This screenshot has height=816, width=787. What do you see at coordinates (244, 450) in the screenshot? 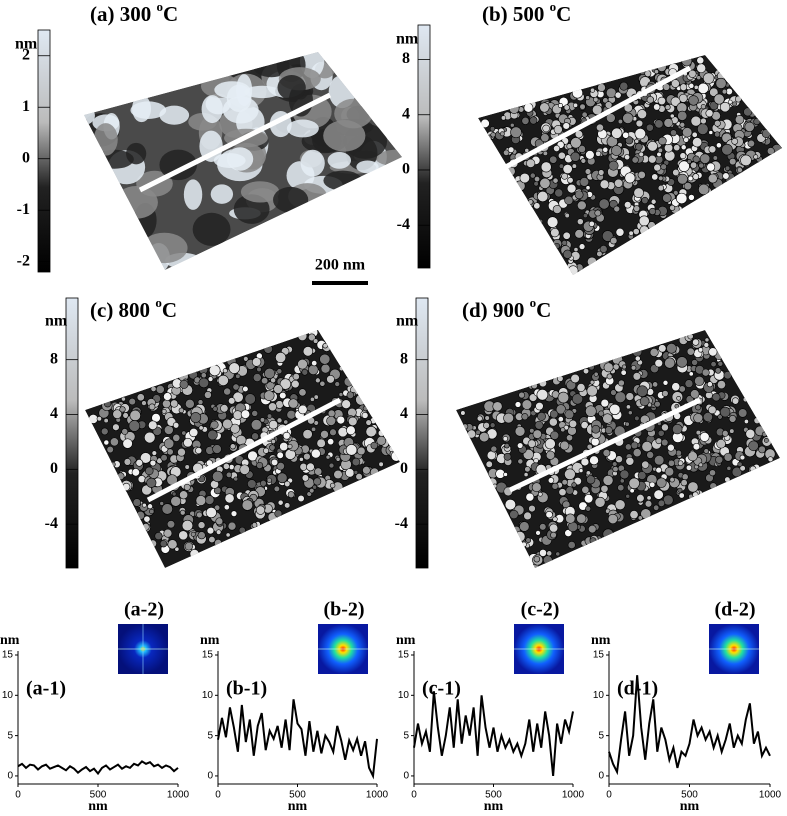
I see `profile-cut` at bounding box center [244, 450].